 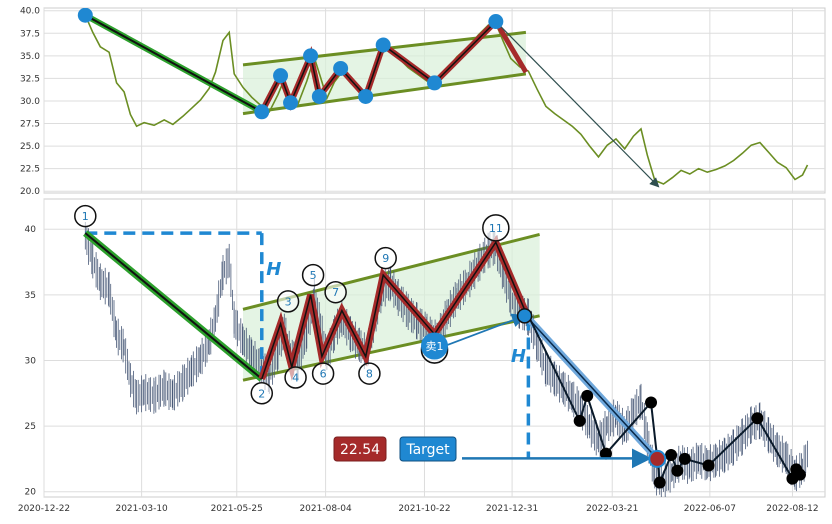 I want to click on wave-circle-label: 9, so click(x=385, y=258).